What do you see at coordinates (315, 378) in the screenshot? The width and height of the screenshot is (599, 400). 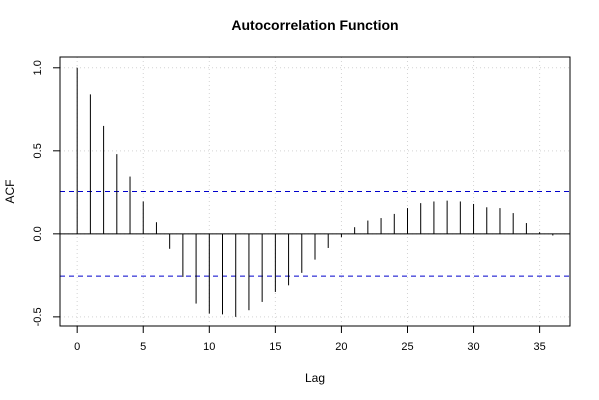 I see `x-axis-label: Lag` at bounding box center [315, 378].